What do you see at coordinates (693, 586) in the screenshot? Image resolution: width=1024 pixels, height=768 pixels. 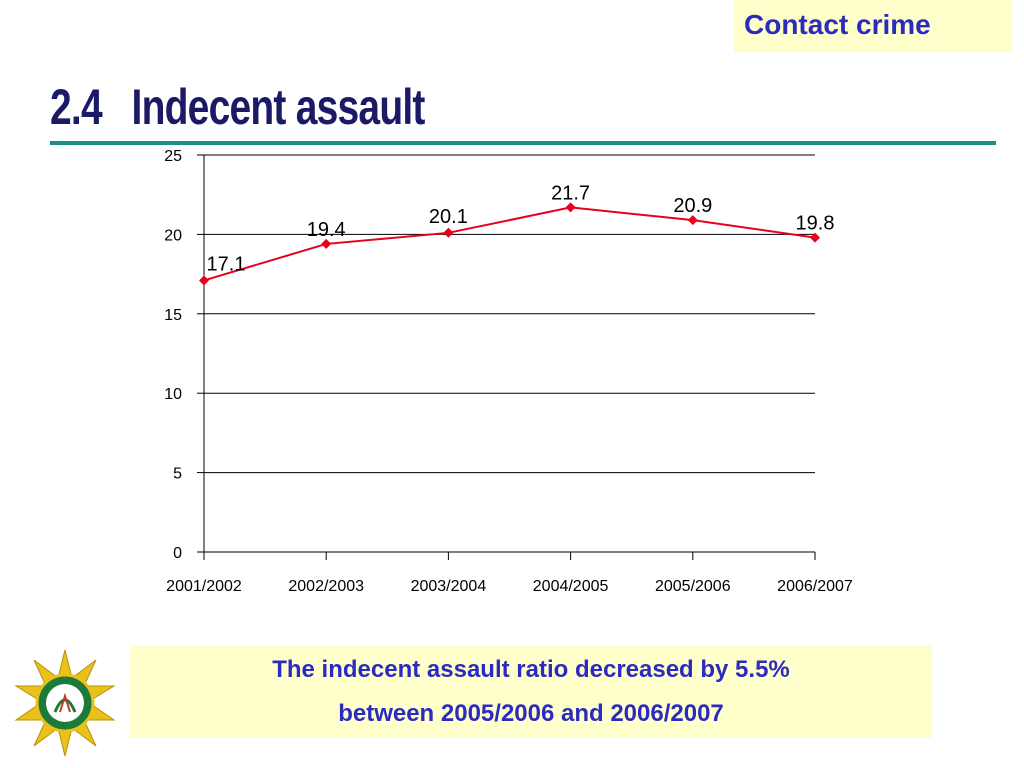 I see `x-tick-label: 2005/2006` at bounding box center [693, 586].